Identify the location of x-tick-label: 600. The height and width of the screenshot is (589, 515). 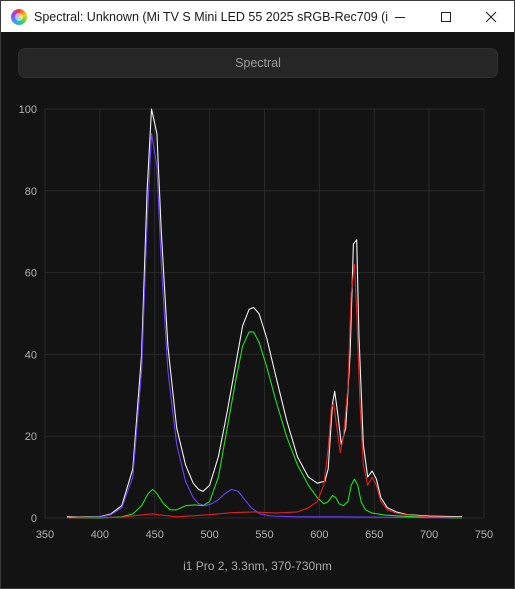
(319, 535).